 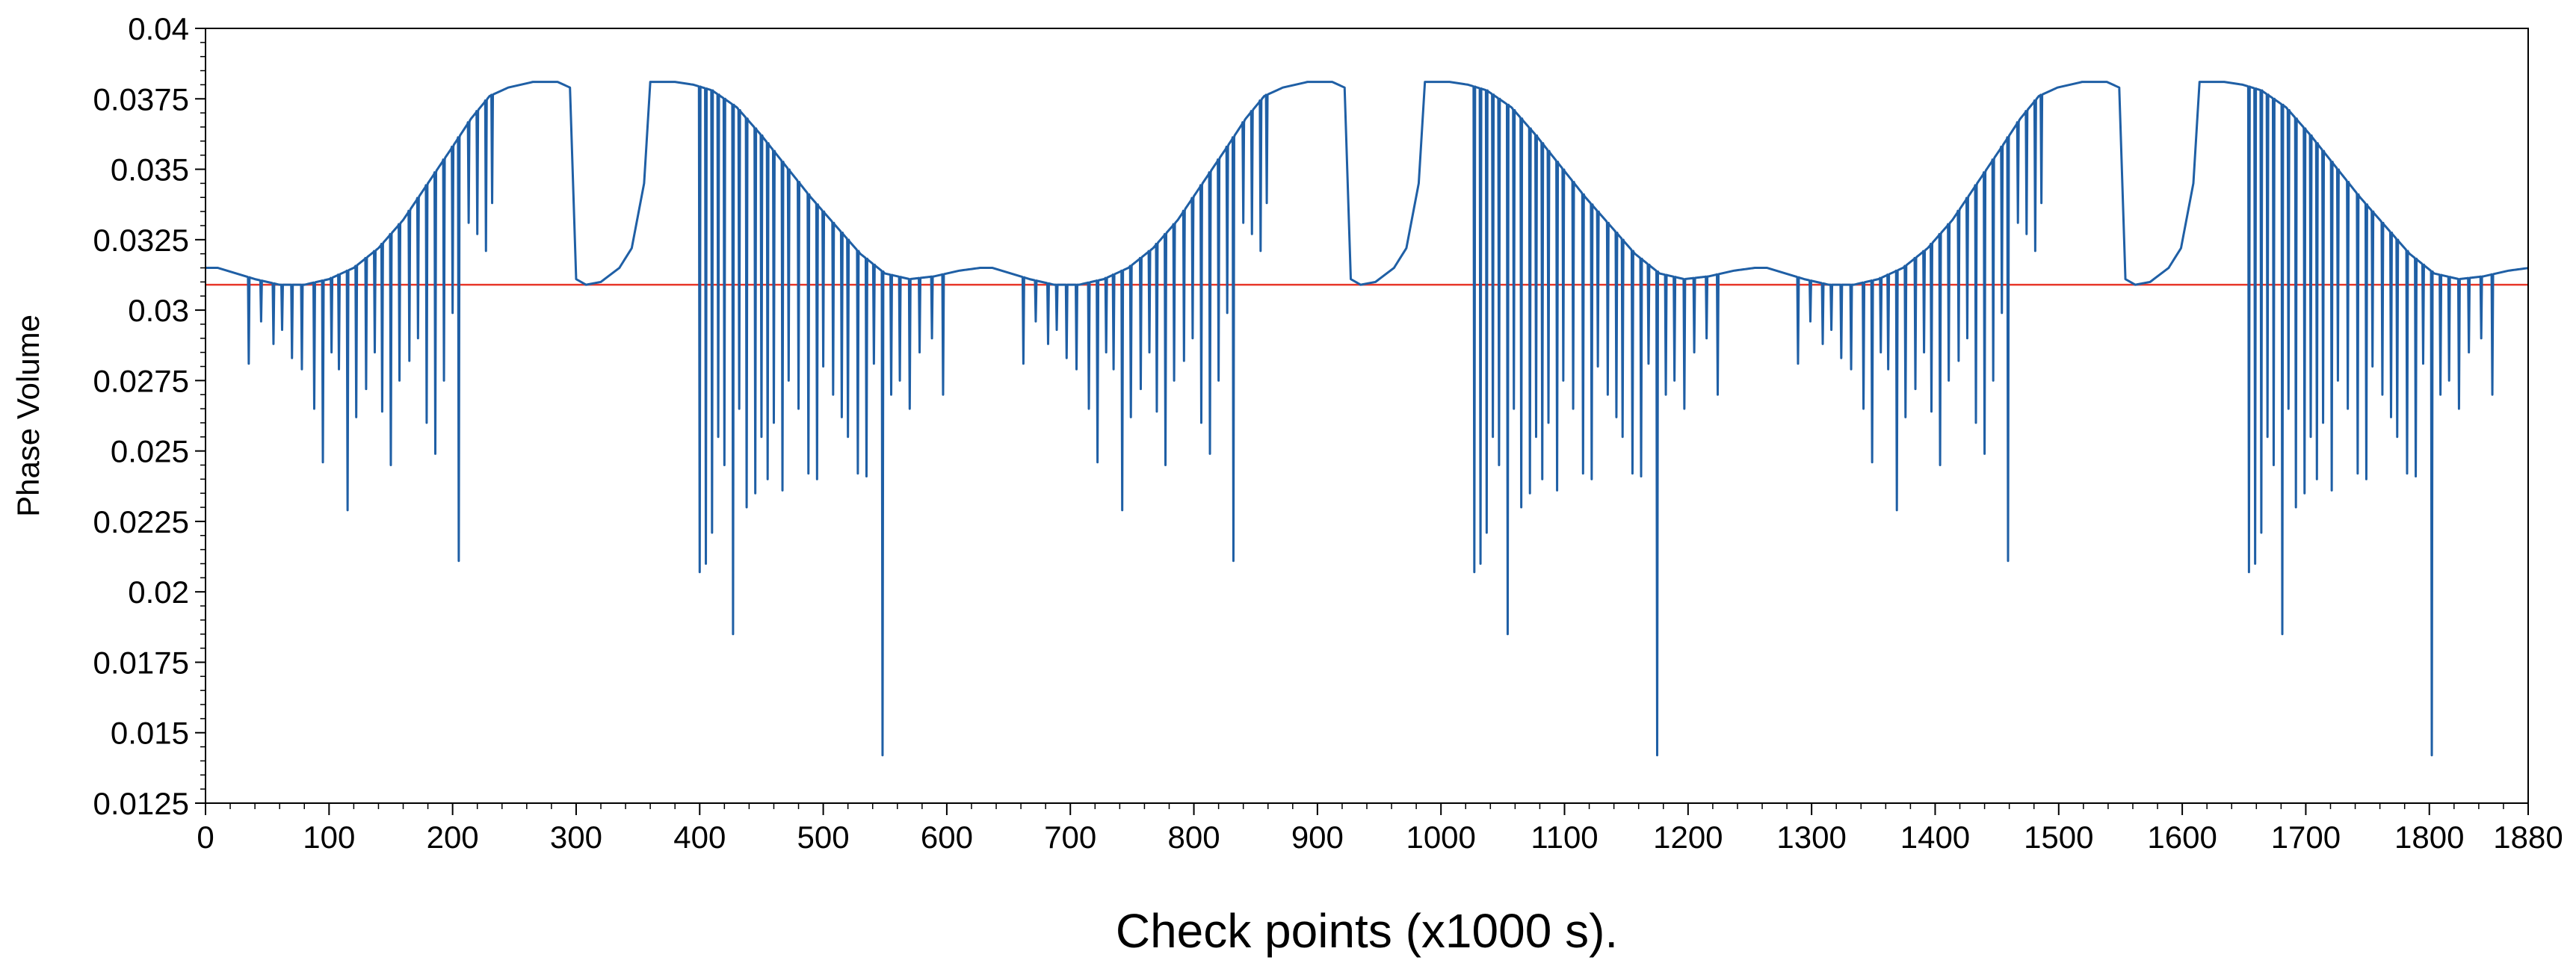 What do you see at coordinates (1935, 837) in the screenshot?
I see `x-tick-label: 1400` at bounding box center [1935, 837].